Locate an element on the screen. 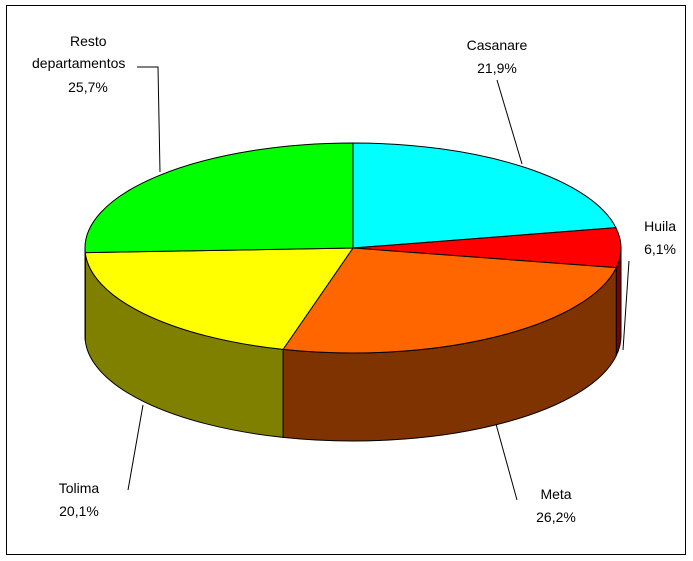 Image resolution: width=693 pixels, height=561 pixels. label-meta-name: Meta is located at coordinates (555, 494).